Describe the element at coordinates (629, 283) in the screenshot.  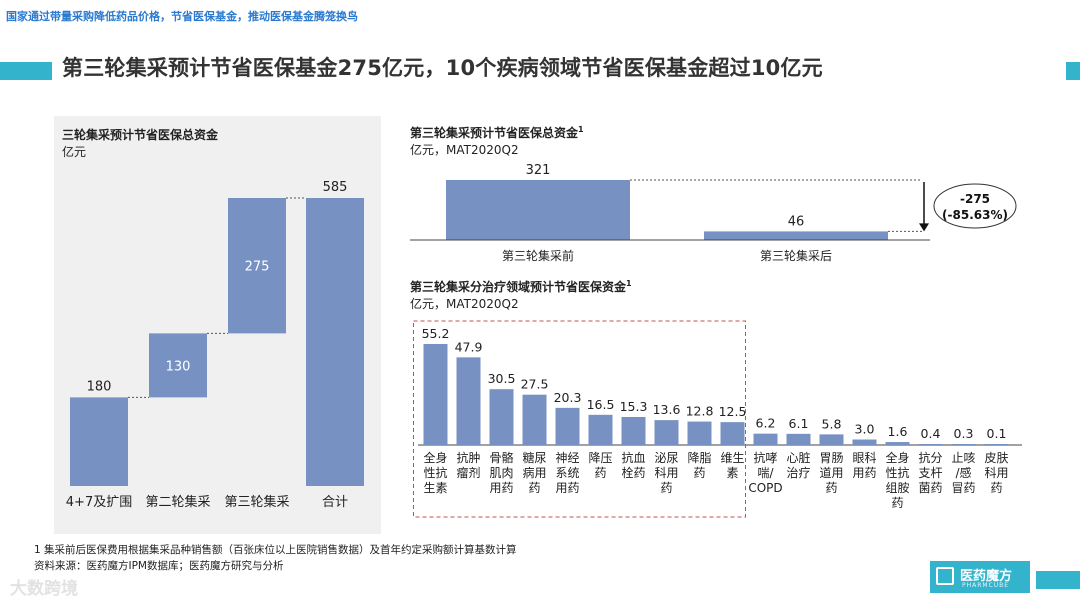
I see `area-title-sup: 1` at that location.